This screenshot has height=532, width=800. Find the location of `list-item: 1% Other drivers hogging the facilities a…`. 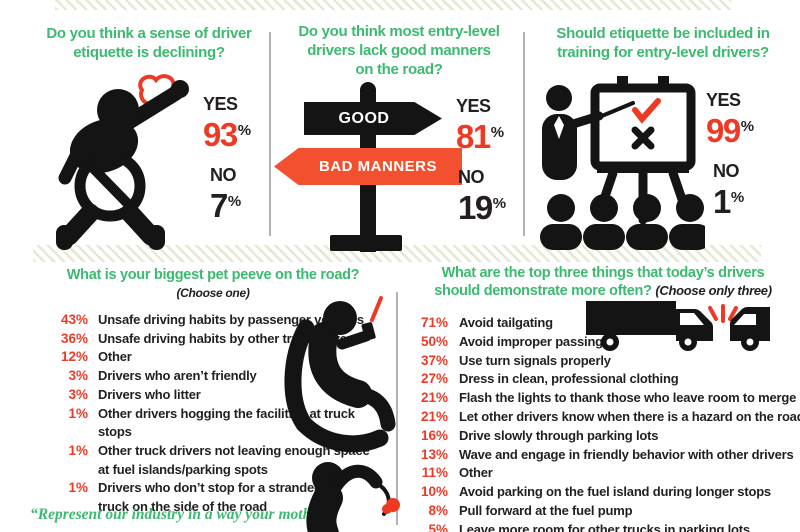

list-item: 1% Other drivers hogging the facilities a… is located at coordinates (211, 422).